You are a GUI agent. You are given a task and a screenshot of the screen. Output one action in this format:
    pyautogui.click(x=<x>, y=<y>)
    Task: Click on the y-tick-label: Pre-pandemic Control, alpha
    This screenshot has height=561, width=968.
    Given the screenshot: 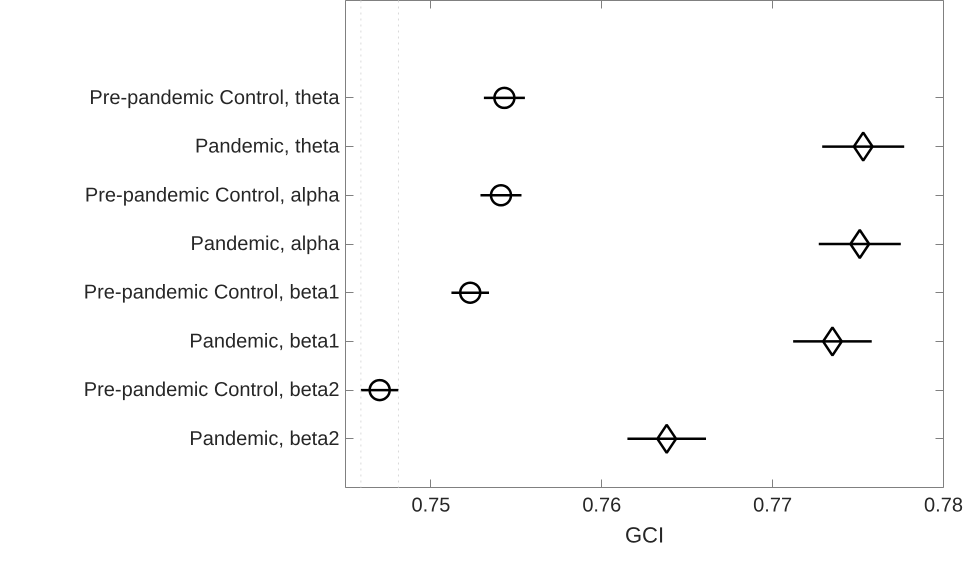 What is the action you would take?
    pyautogui.click(x=212, y=195)
    